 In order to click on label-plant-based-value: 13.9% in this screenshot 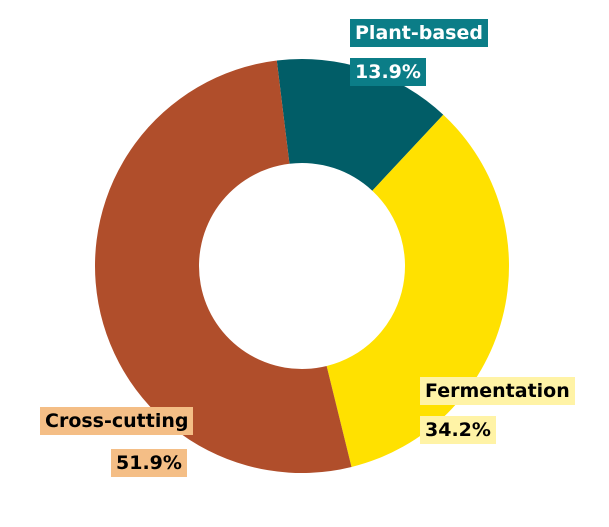, I will do `click(388, 72)`.